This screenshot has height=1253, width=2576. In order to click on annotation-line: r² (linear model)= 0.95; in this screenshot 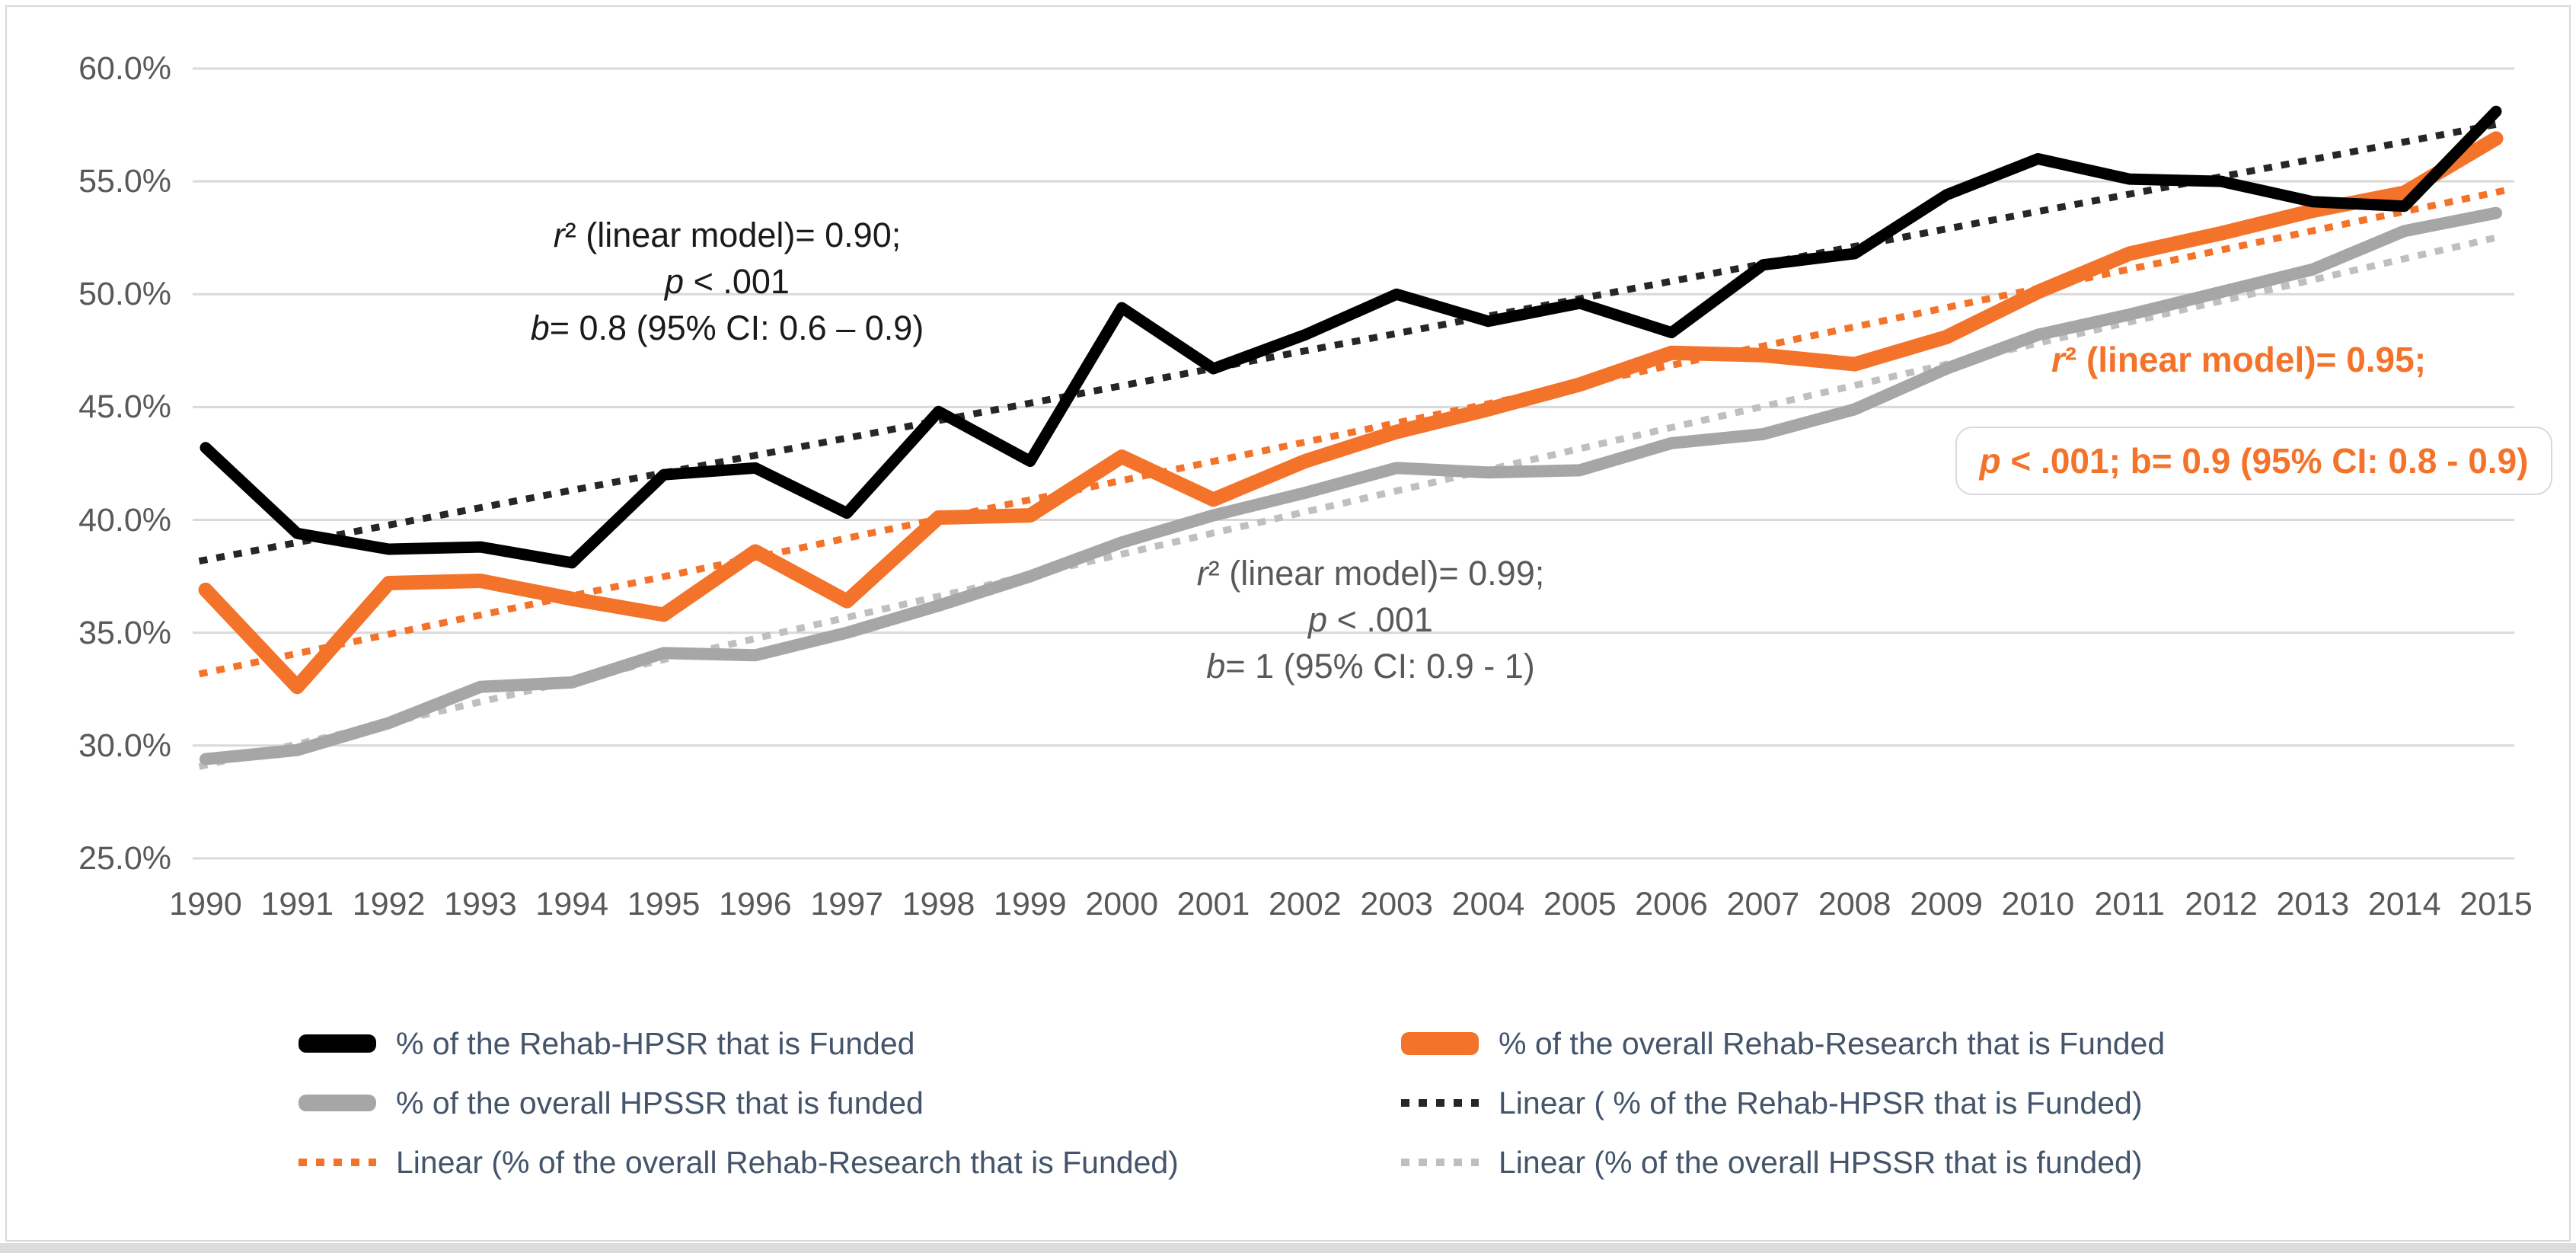, I will do `click(2239, 359)`.